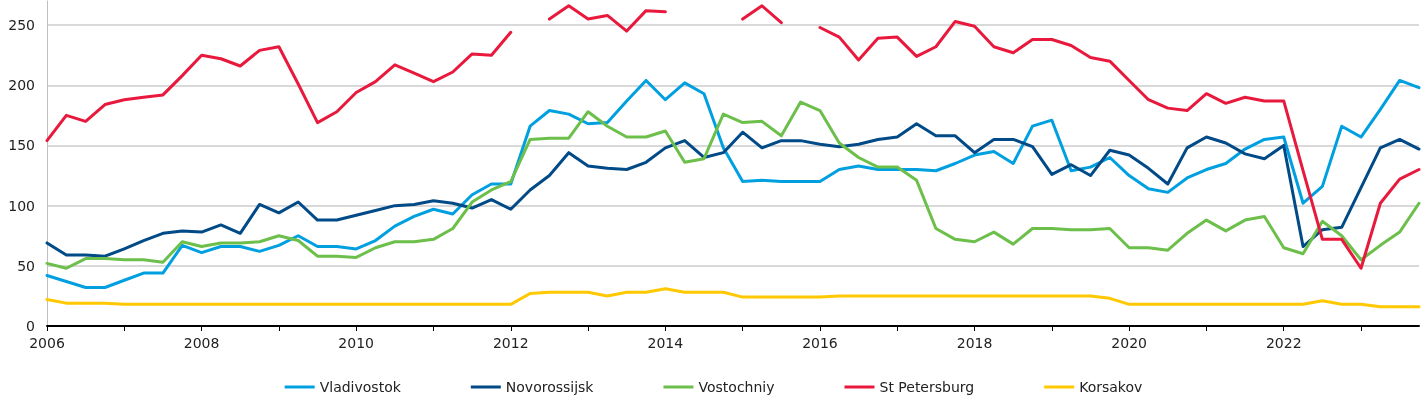 The image size is (1427, 401). Describe the element at coordinates (736, 387) in the screenshot. I see `legend-label: Vostochniy` at that location.